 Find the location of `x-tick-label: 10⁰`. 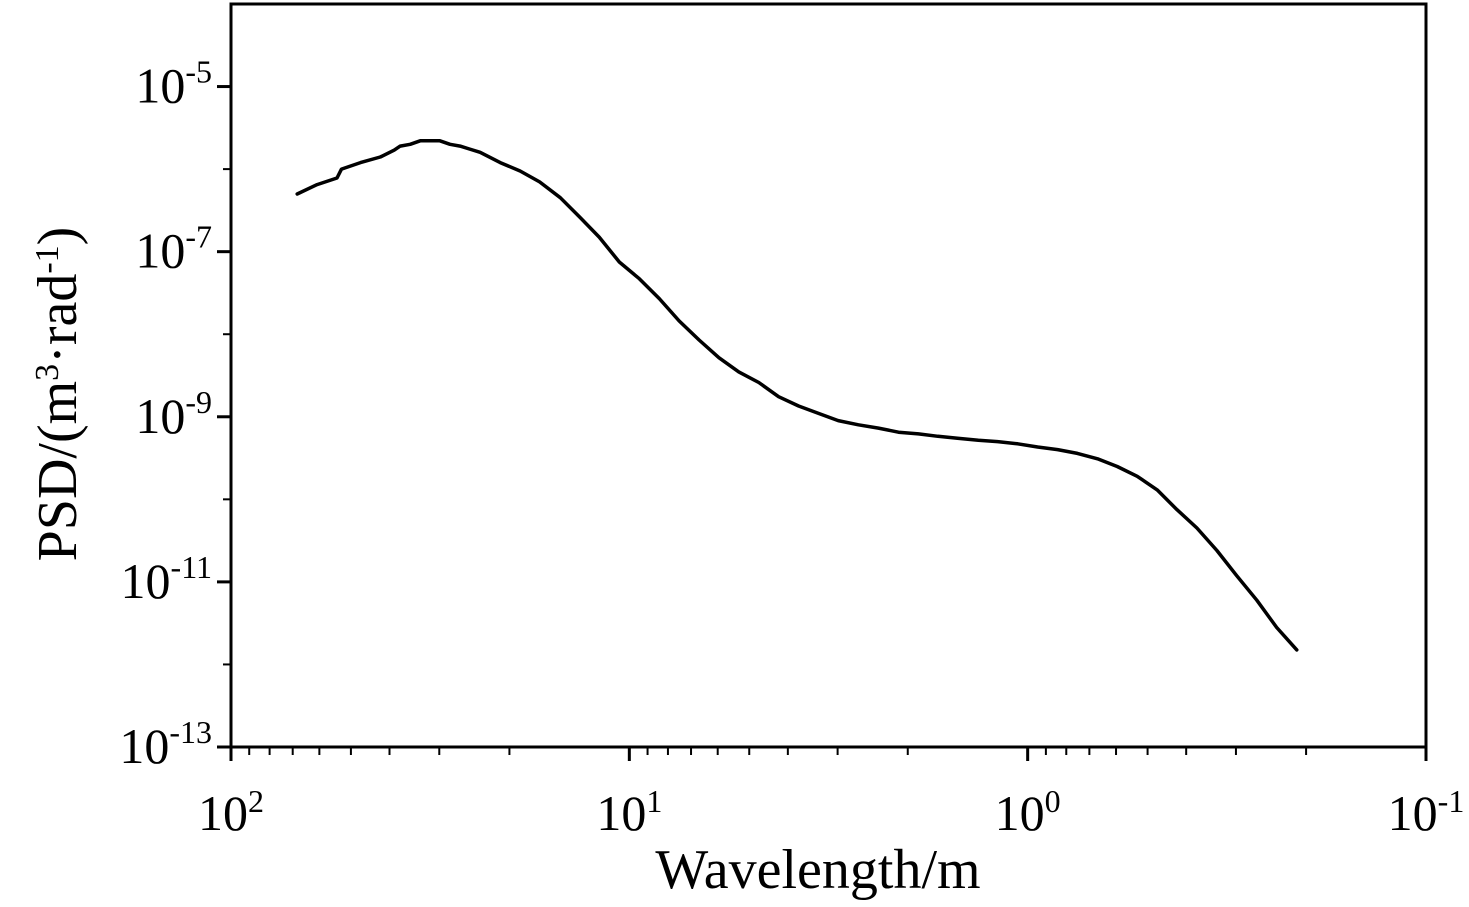

x-tick-label: 10⁰ is located at coordinates (1028, 812).